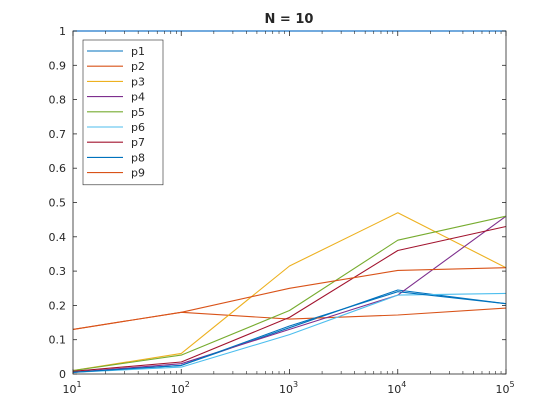  I want to click on legend-label-p9: p9, so click(138, 173).